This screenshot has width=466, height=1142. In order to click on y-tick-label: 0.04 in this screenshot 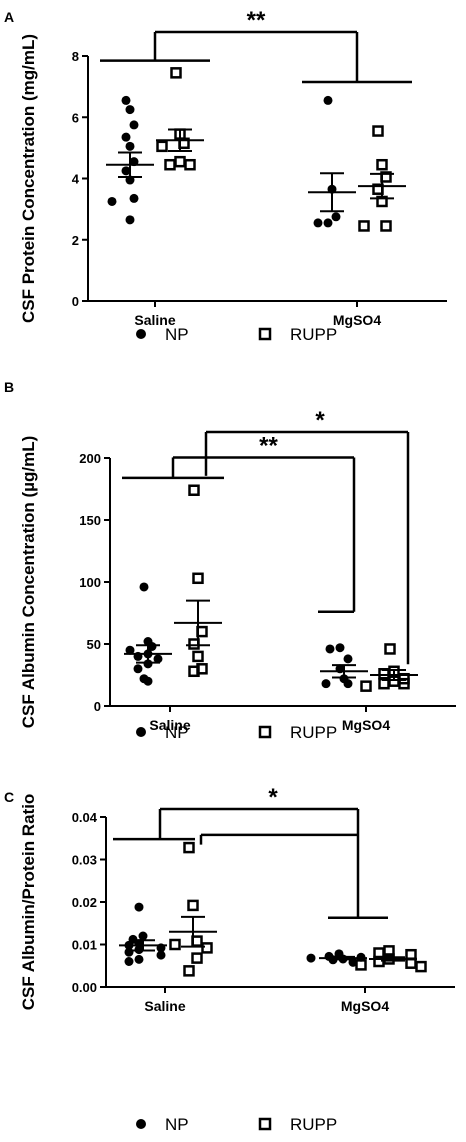, I will do `click(85, 817)`.